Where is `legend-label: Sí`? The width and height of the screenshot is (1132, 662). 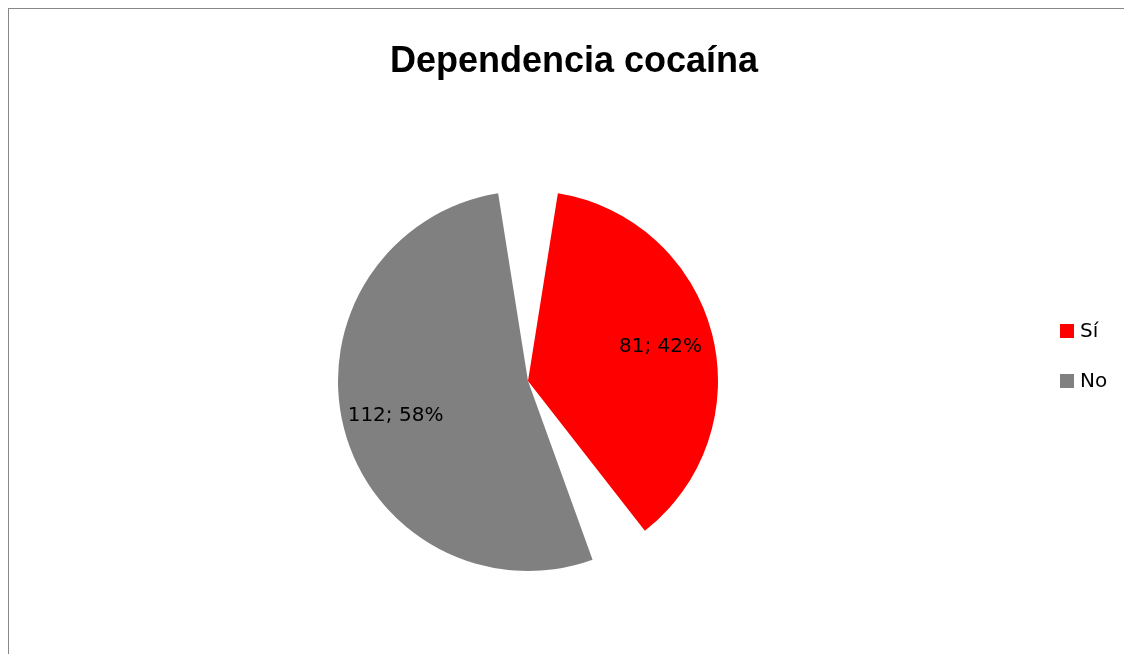 legend-label: Sí is located at coordinates (1090, 329).